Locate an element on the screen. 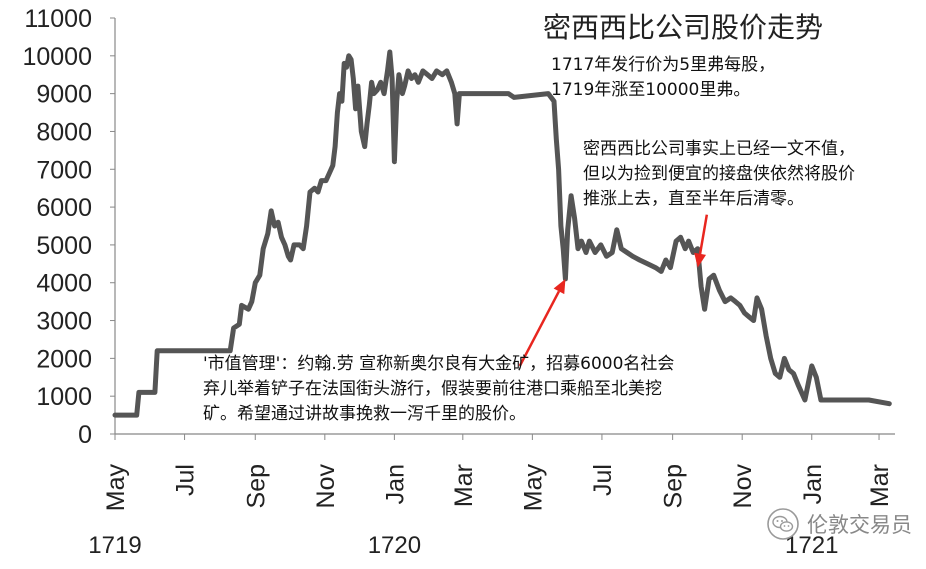 This screenshot has height=569, width=926. y-tick-label: 2000 is located at coordinates (64, 359).